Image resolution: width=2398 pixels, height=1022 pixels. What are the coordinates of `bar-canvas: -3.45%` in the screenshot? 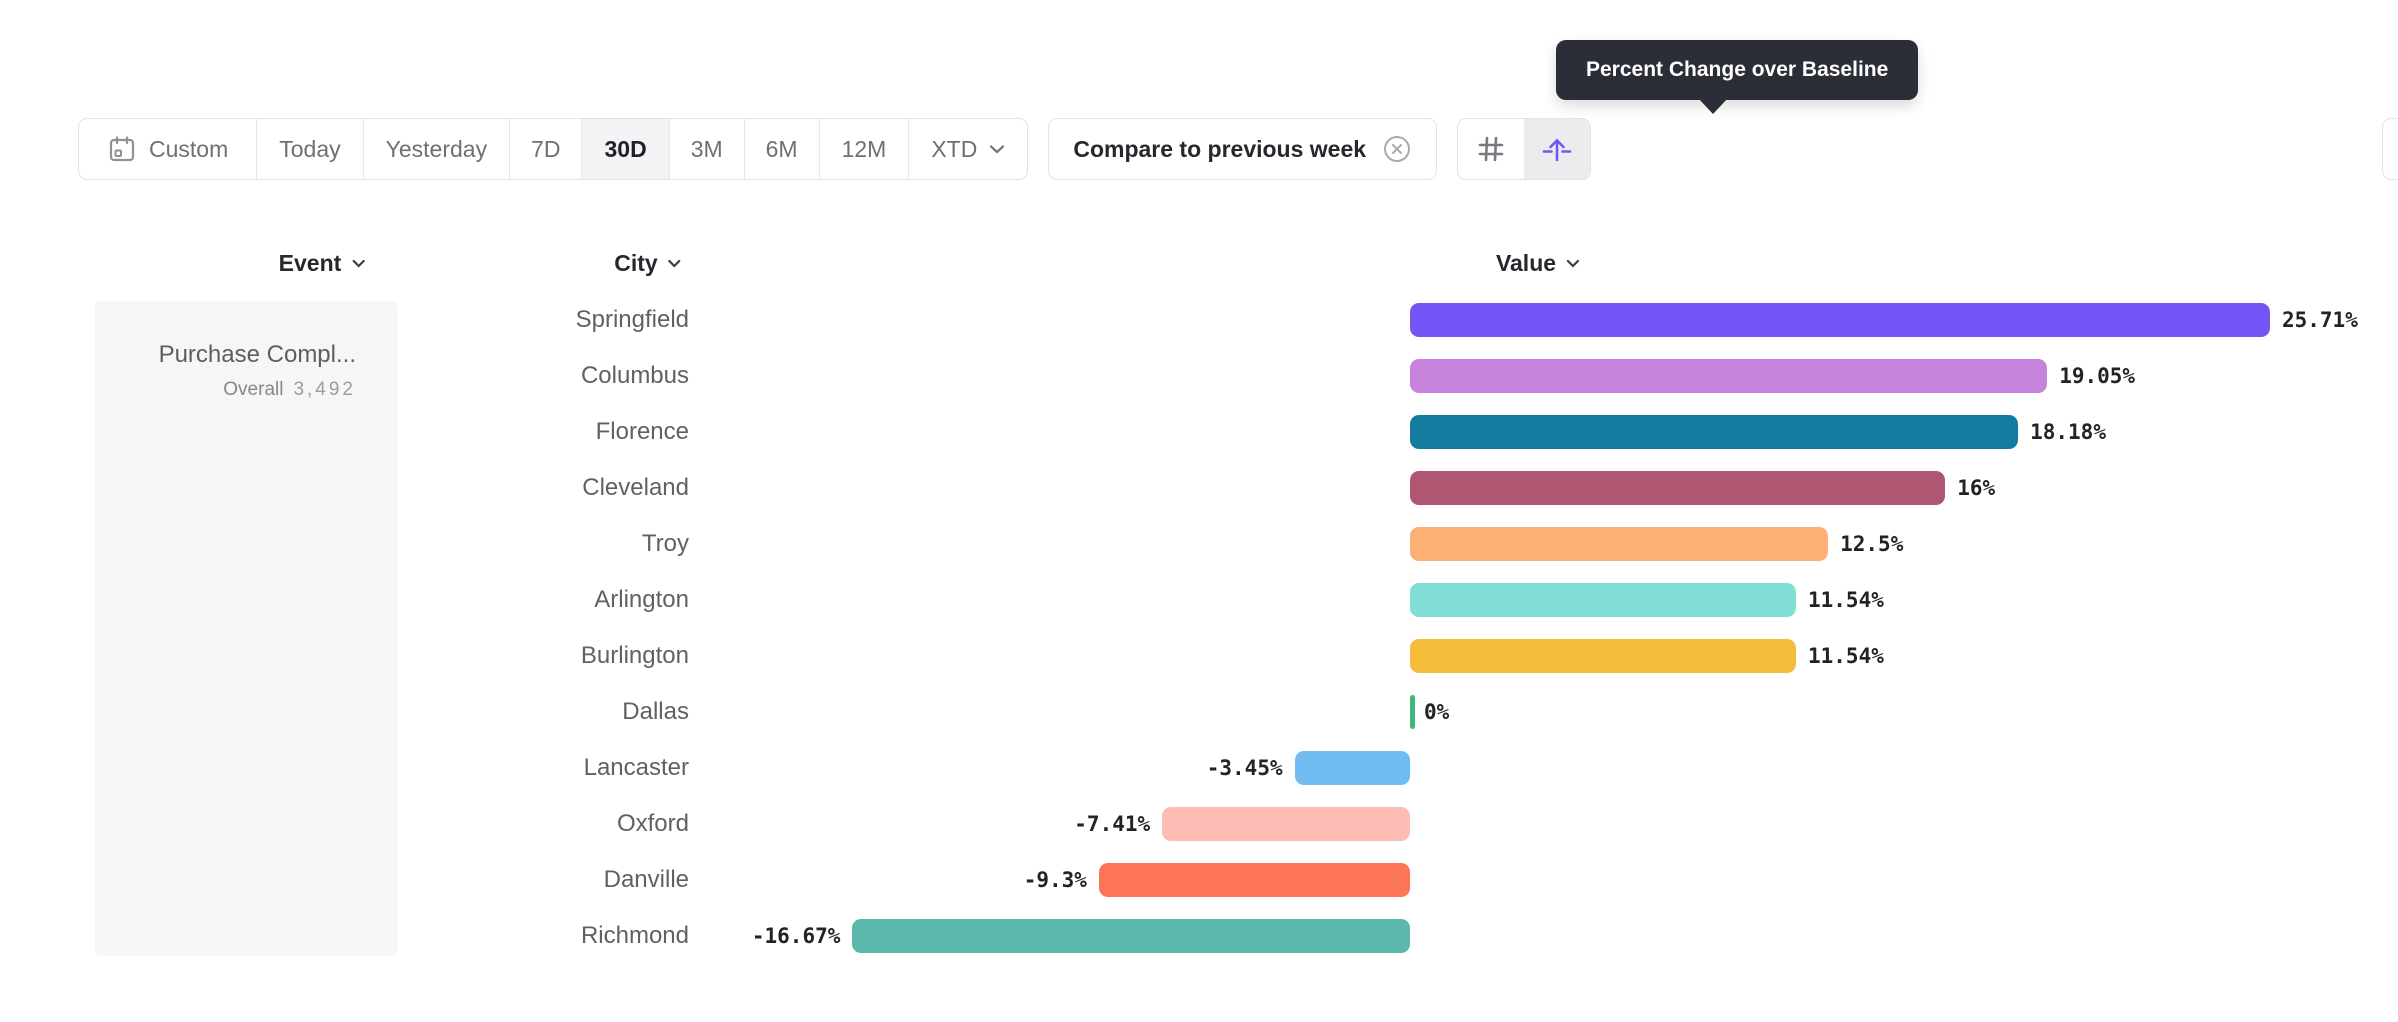 It's located at (1550, 768).